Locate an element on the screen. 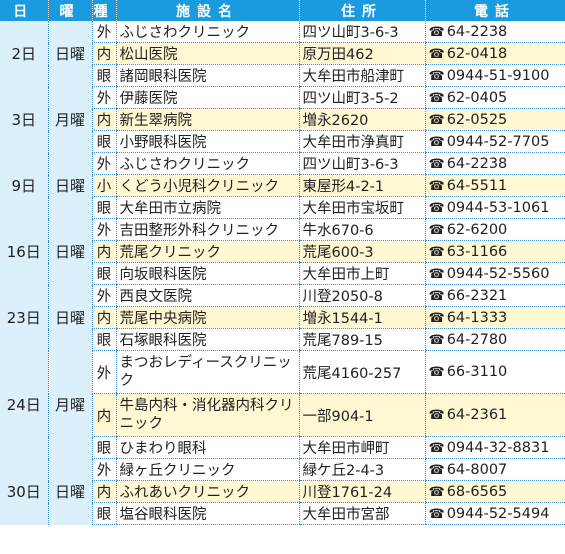  address-cell: 牛水670-6 is located at coordinates (361, 229).